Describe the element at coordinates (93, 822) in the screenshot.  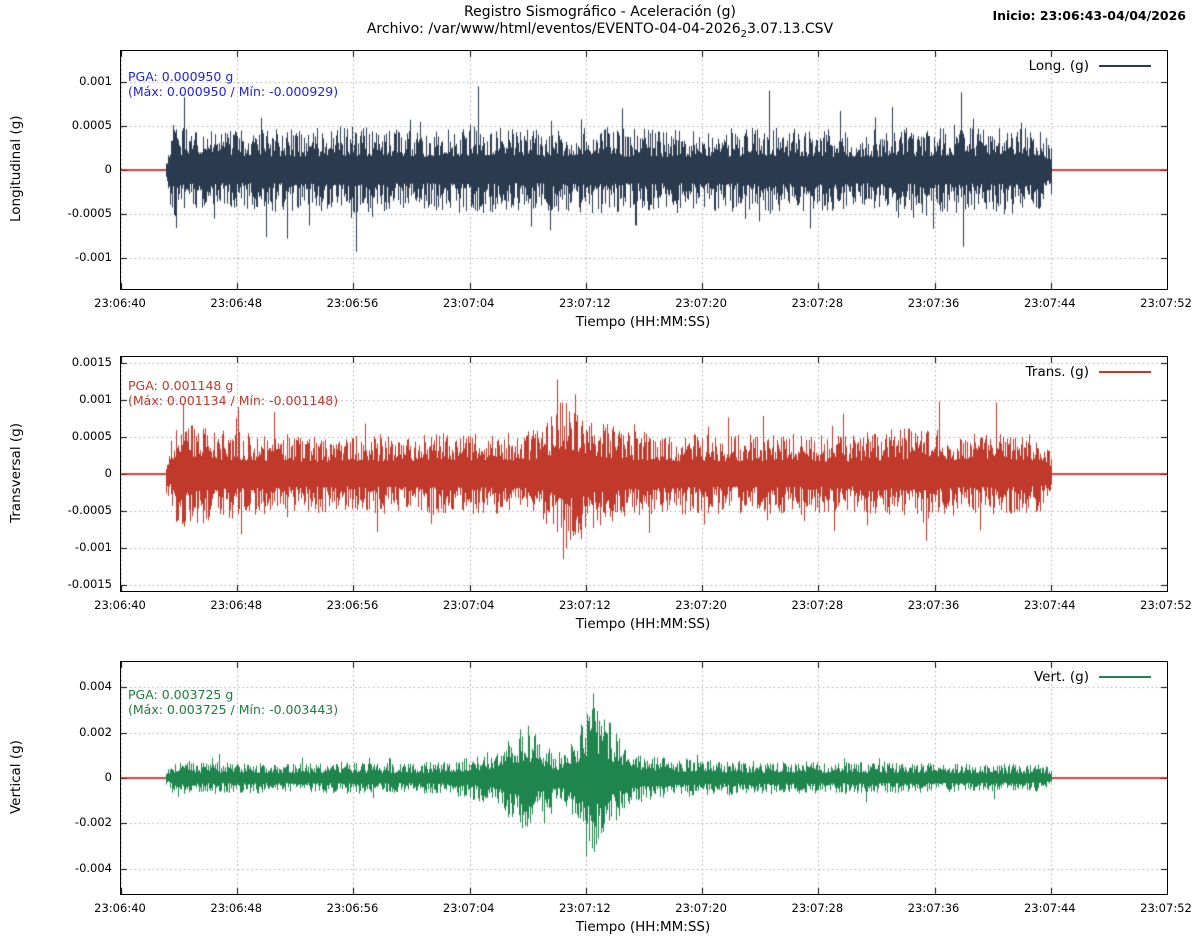
I see `y-tick-label: -0.002` at that location.